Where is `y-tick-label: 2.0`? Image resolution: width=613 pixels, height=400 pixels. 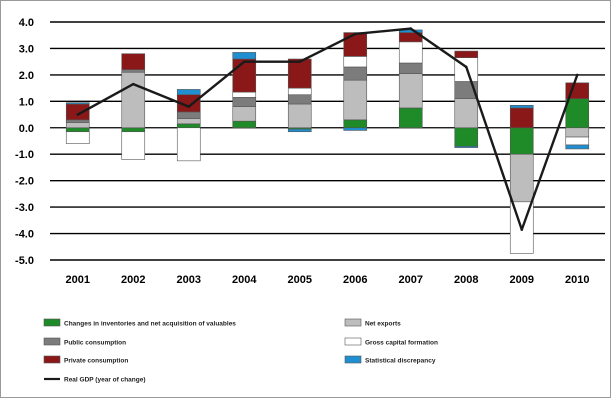
y-tick-label: 2.0 is located at coordinates (26, 76).